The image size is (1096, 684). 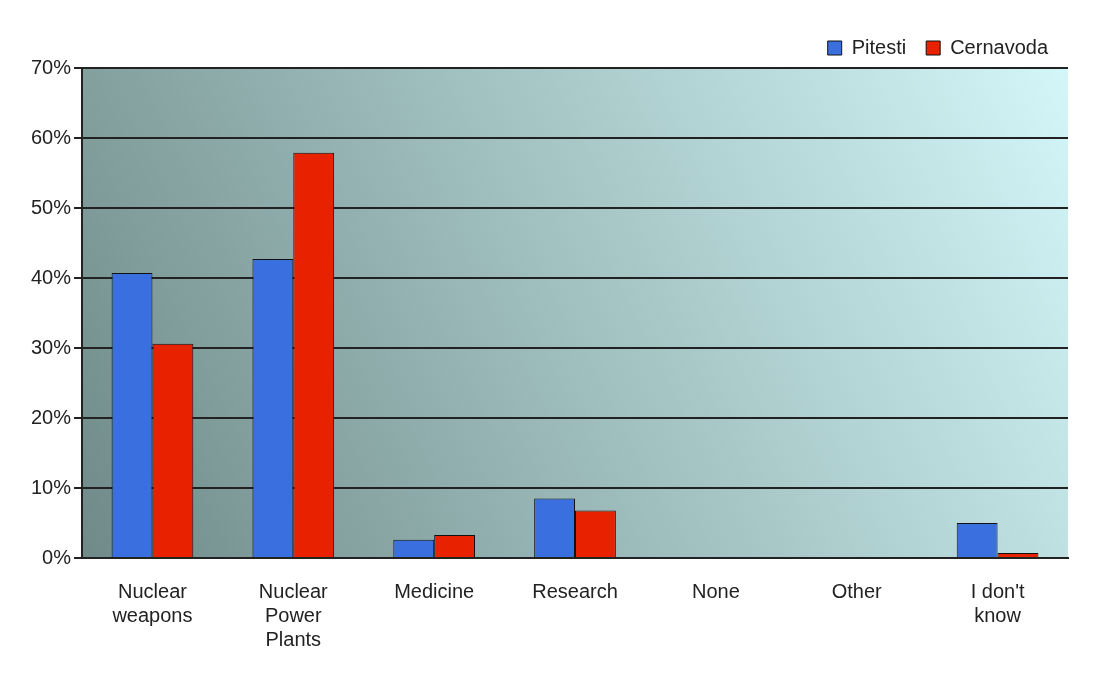 I want to click on x-tick-label: None, so click(x=715, y=590).